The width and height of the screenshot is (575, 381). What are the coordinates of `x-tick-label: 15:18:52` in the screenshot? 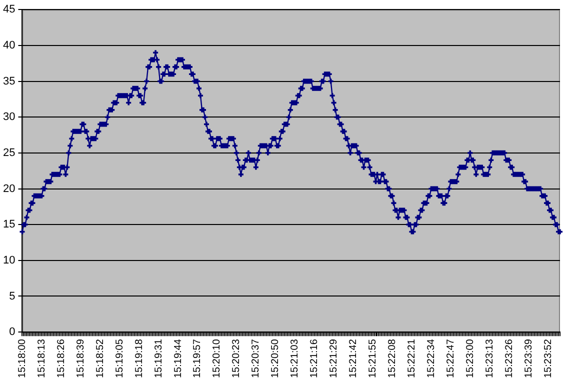 It's located at (100, 358).